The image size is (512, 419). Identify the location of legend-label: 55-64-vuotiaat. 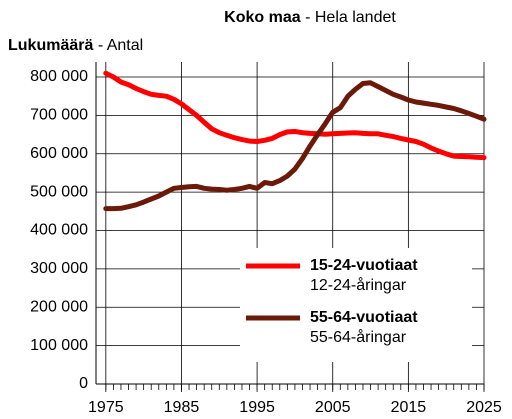
(364, 317).